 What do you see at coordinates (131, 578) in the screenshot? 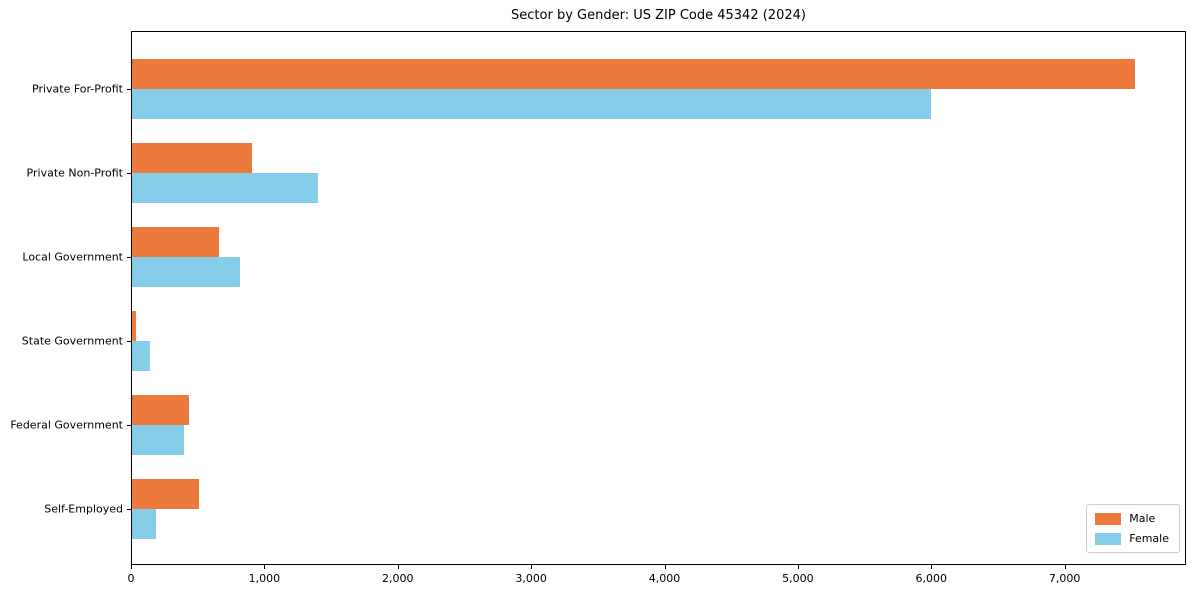
I see `xtick-label: 0` at bounding box center [131, 578].